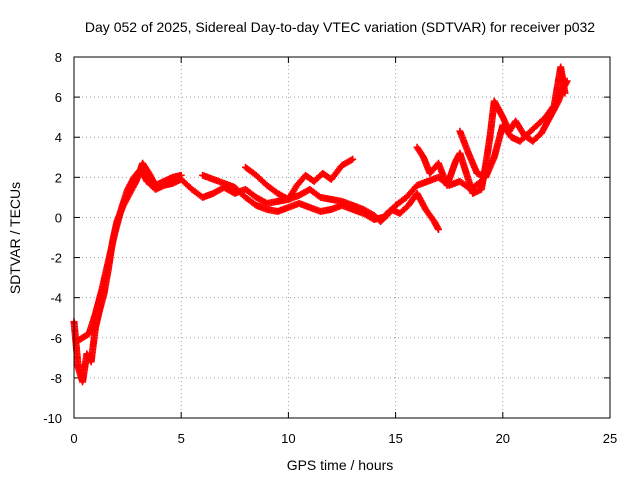 The image size is (640, 480). Describe the element at coordinates (56, 298) in the screenshot. I see `y-tick-label: -4` at that location.